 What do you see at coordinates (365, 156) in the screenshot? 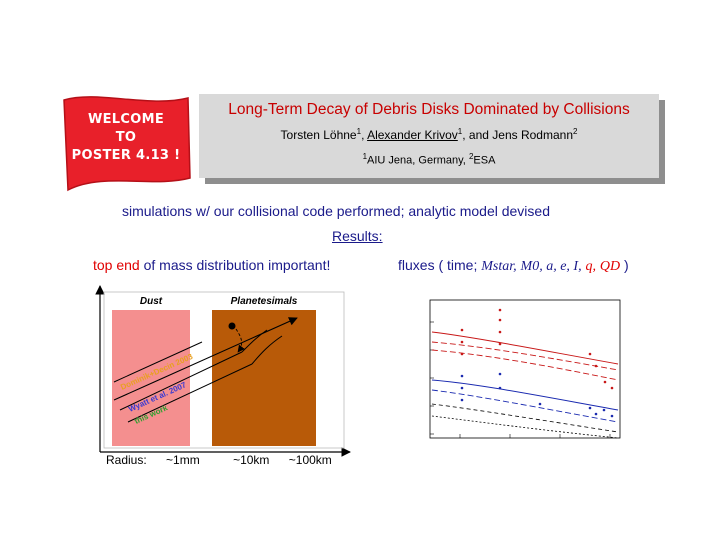
I see `affil-1-sup: 1` at bounding box center [365, 156].